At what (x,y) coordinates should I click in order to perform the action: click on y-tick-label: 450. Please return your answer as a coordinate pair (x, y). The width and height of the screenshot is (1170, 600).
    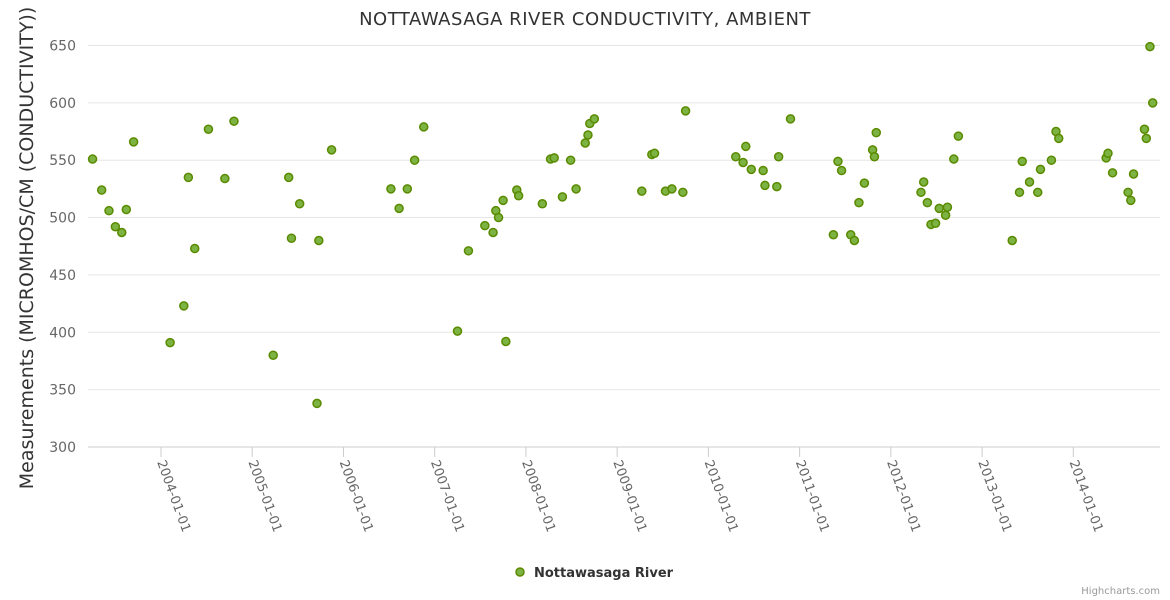
    Looking at the image, I should click on (62, 276).